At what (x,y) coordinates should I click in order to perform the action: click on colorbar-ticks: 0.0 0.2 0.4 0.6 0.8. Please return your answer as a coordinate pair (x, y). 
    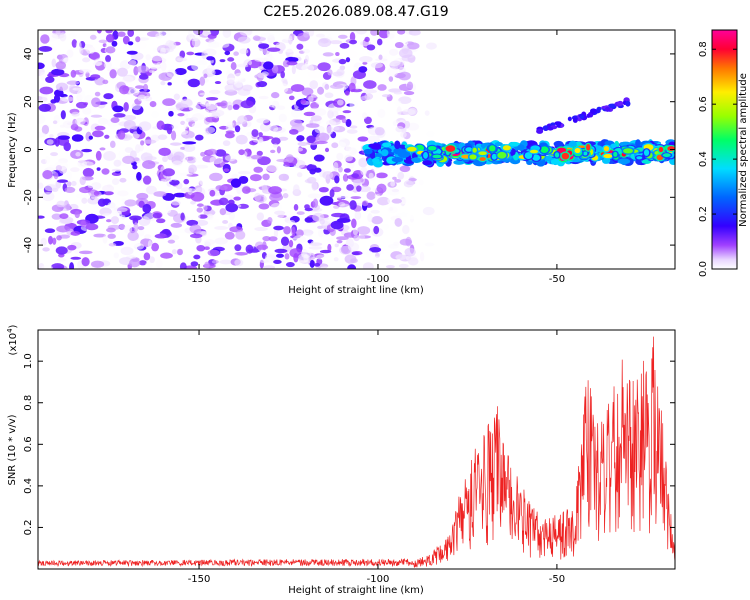
    Looking at the image, I should click on (717, 159).